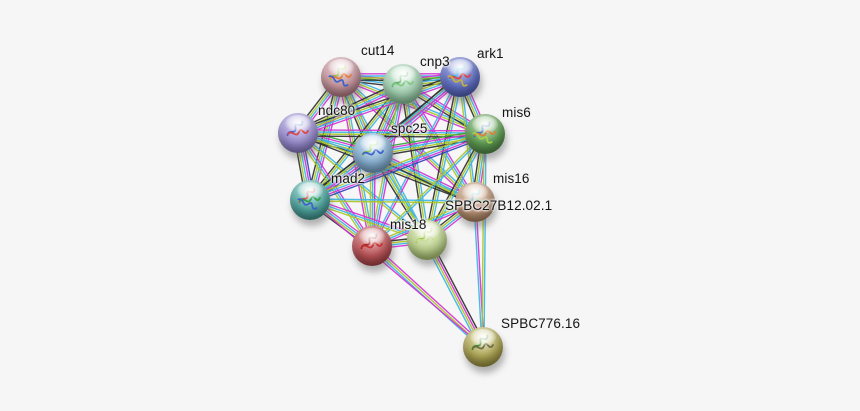 This screenshot has height=411, width=860. I want to click on edge-mad2-spbc776, so click(396, 273).